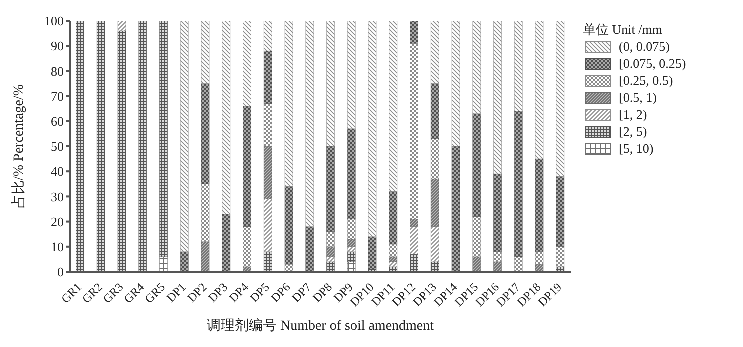  What do you see at coordinates (71, 293) in the screenshot?
I see `x-tick-label: GR1` at bounding box center [71, 293].